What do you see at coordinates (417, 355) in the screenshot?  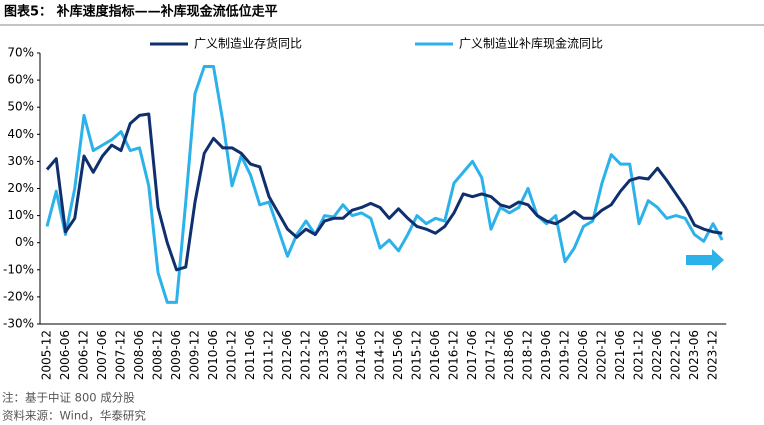 I see `x-tick-label: 2015-12` at bounding box center [417, 355].